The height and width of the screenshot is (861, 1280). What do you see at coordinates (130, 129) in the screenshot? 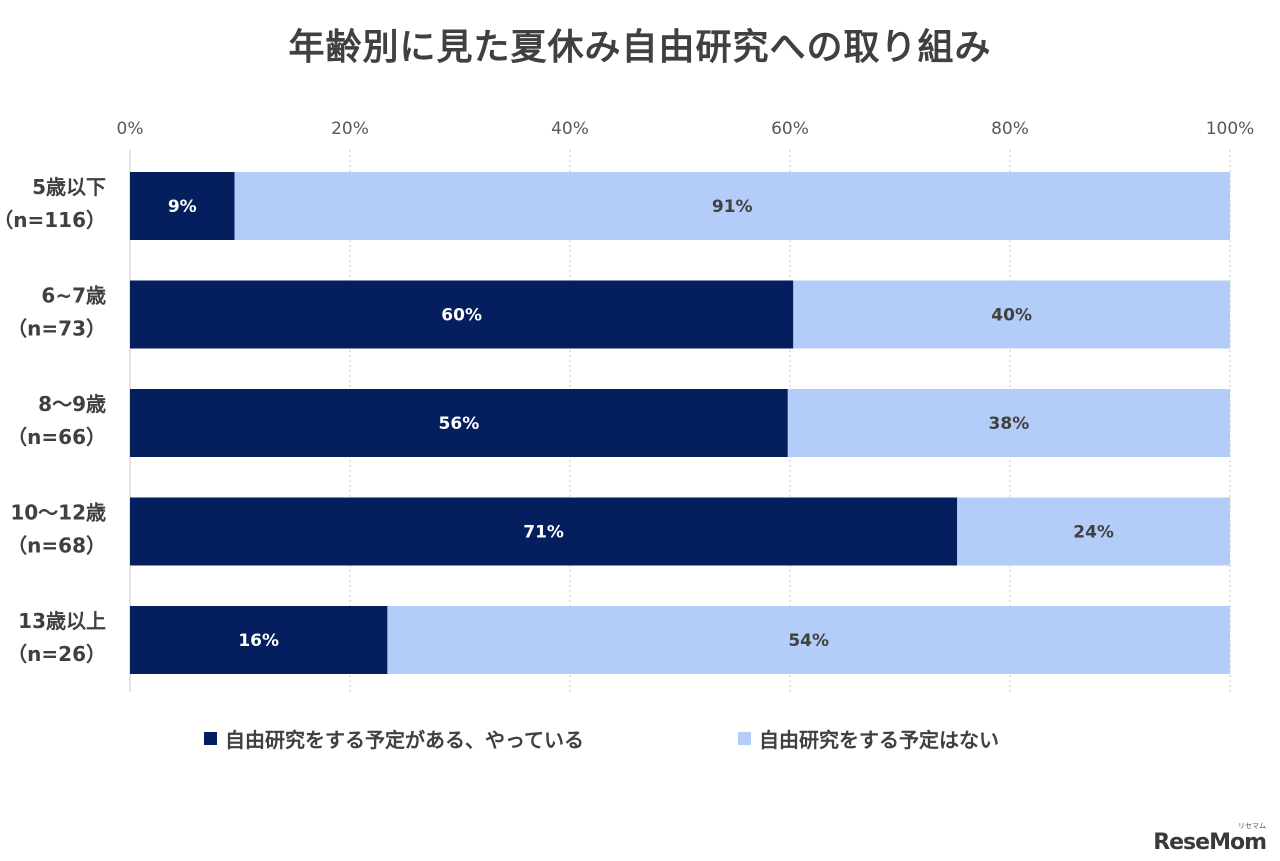
I see `x-tick-label: 0%` at bounding box center [130, 129].